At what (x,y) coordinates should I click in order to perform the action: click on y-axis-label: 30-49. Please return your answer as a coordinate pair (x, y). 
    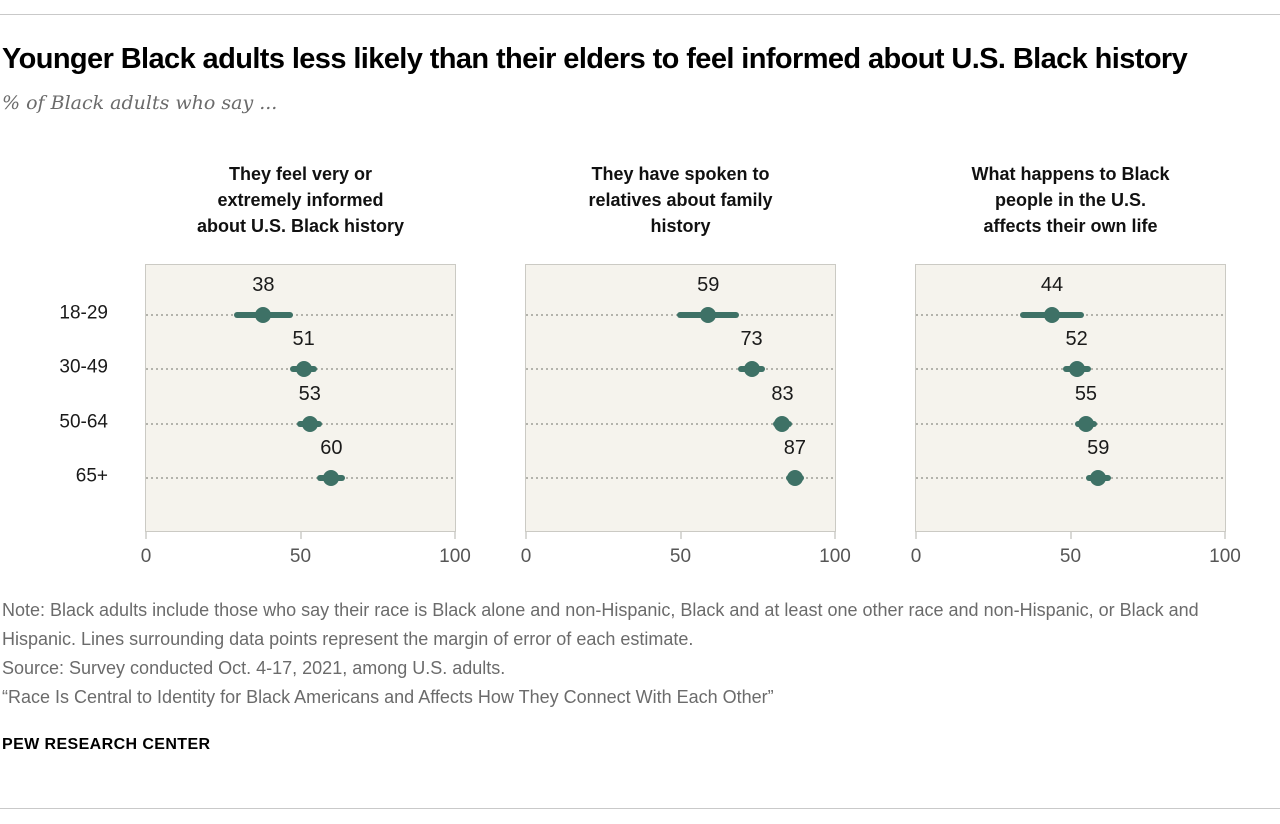
    Looking at the image, I should click on (83, 367).